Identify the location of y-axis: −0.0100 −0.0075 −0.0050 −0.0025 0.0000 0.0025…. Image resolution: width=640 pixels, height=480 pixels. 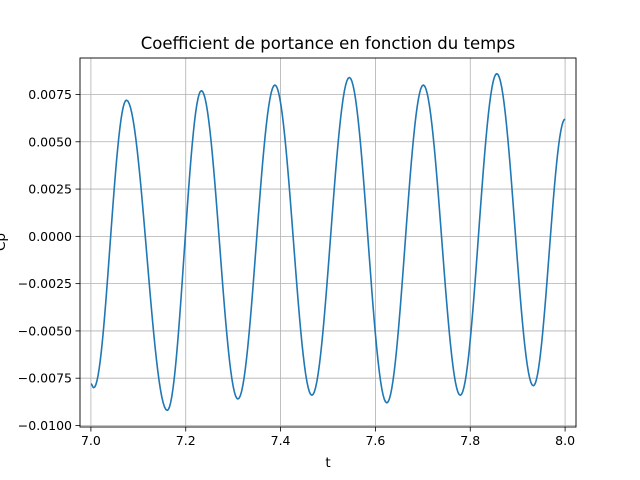
(49, 260).